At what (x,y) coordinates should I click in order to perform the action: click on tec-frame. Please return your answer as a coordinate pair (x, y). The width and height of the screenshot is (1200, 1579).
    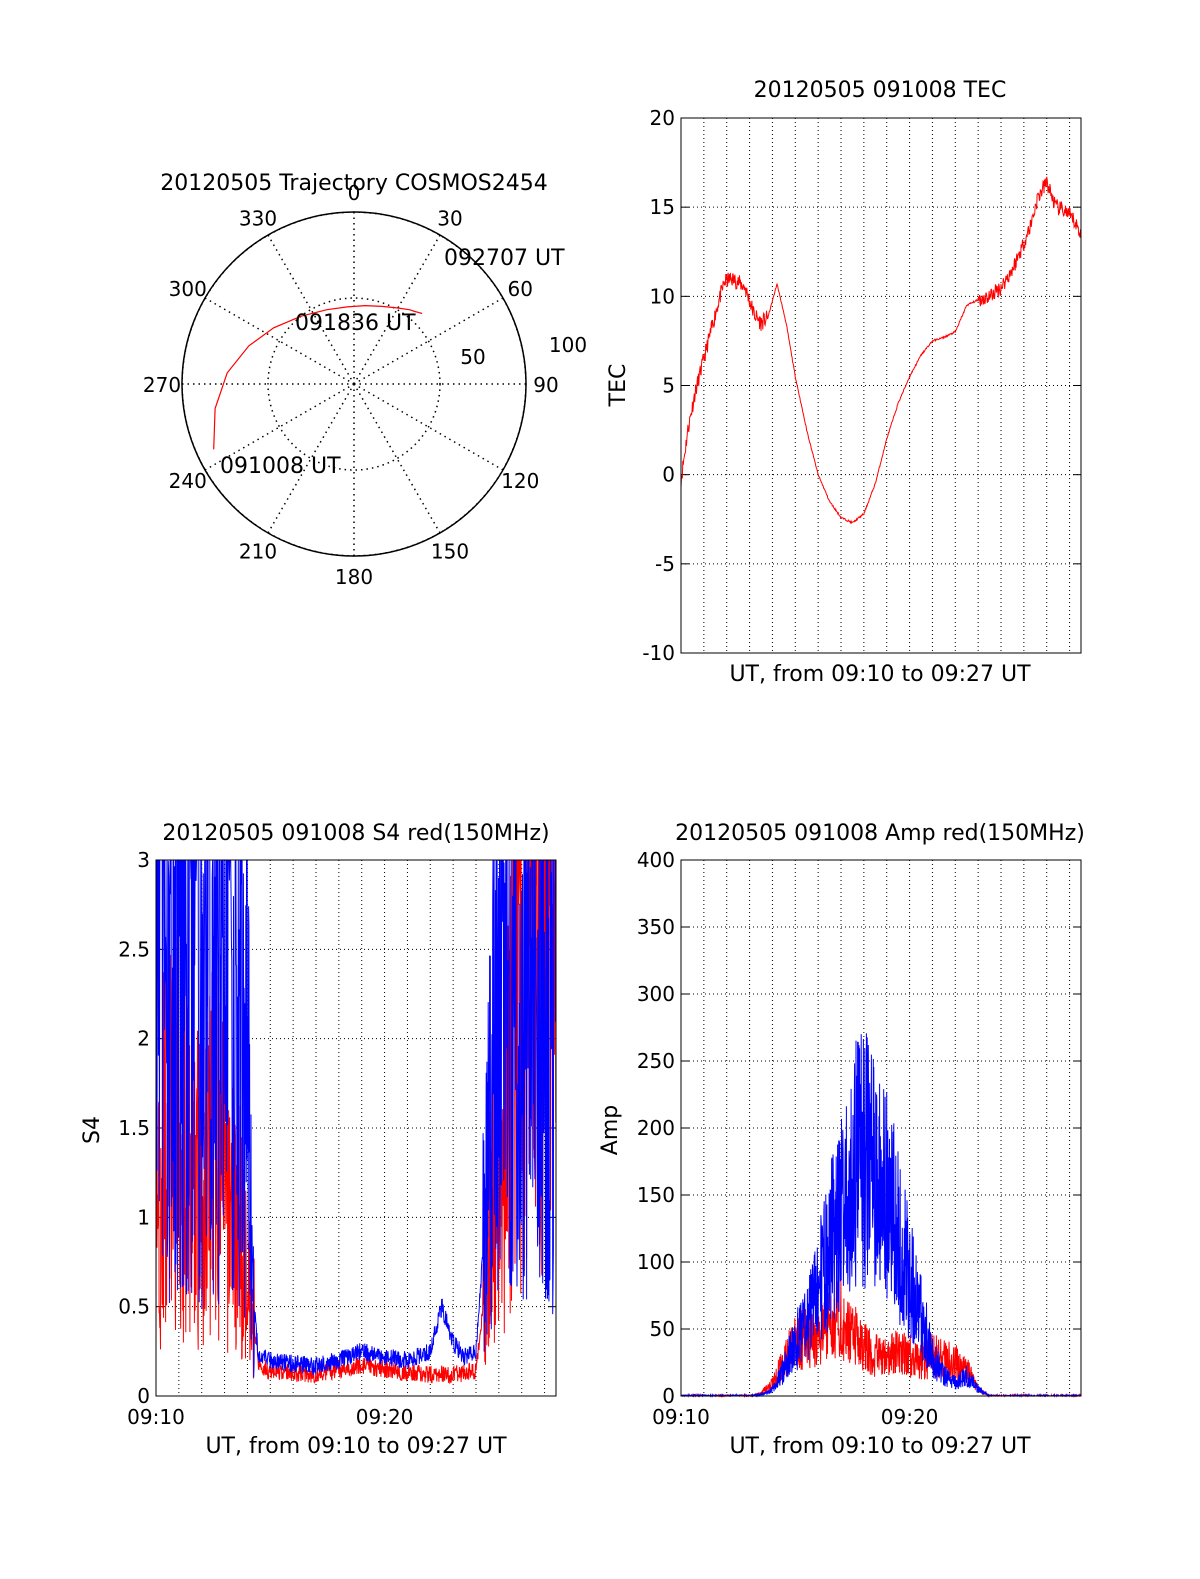
    Looking at the image, I should click on (881, 385).